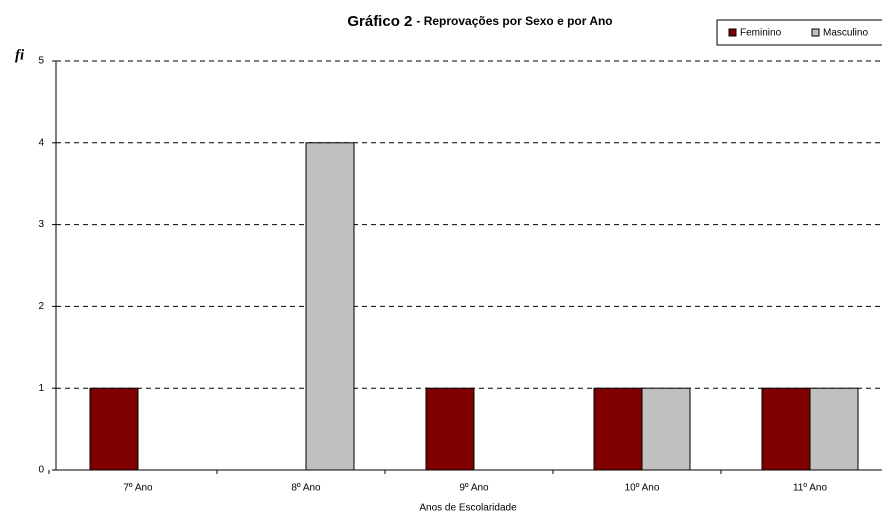 Image resolution: width=882 pixels, height=513 pixels. I want to click on legend-label: Masculino, so click(845, 33).